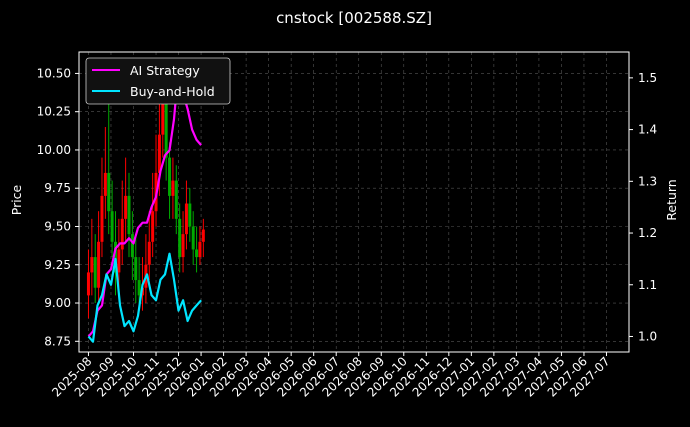  I want to click on series-line-buy-and-hold, so click(144, 297).